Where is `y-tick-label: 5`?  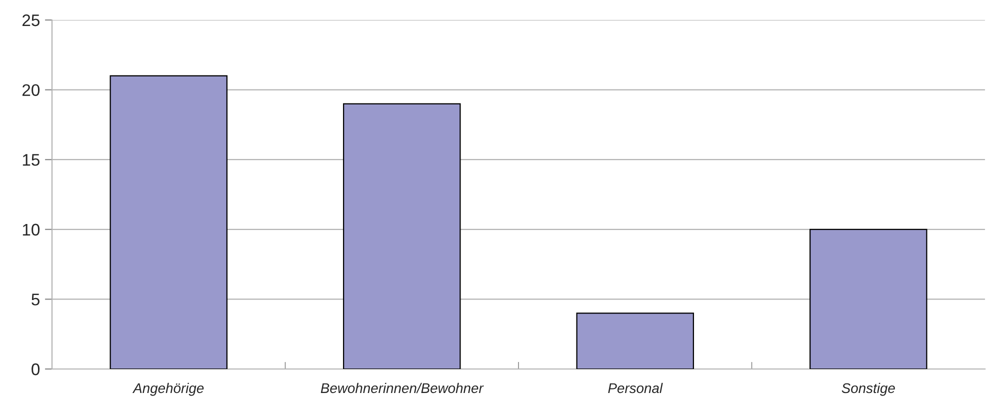
y-tick-label: 5 is located at coordinates (36, 300).